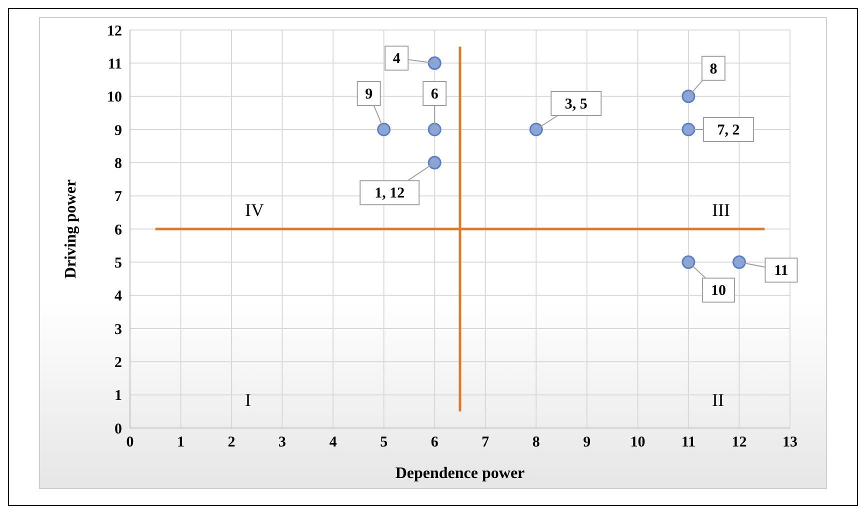  What do you see at coordinates (114, 98) in the screenshot?
I see `y-tick-label: 10` at bounding box center [114, 98].